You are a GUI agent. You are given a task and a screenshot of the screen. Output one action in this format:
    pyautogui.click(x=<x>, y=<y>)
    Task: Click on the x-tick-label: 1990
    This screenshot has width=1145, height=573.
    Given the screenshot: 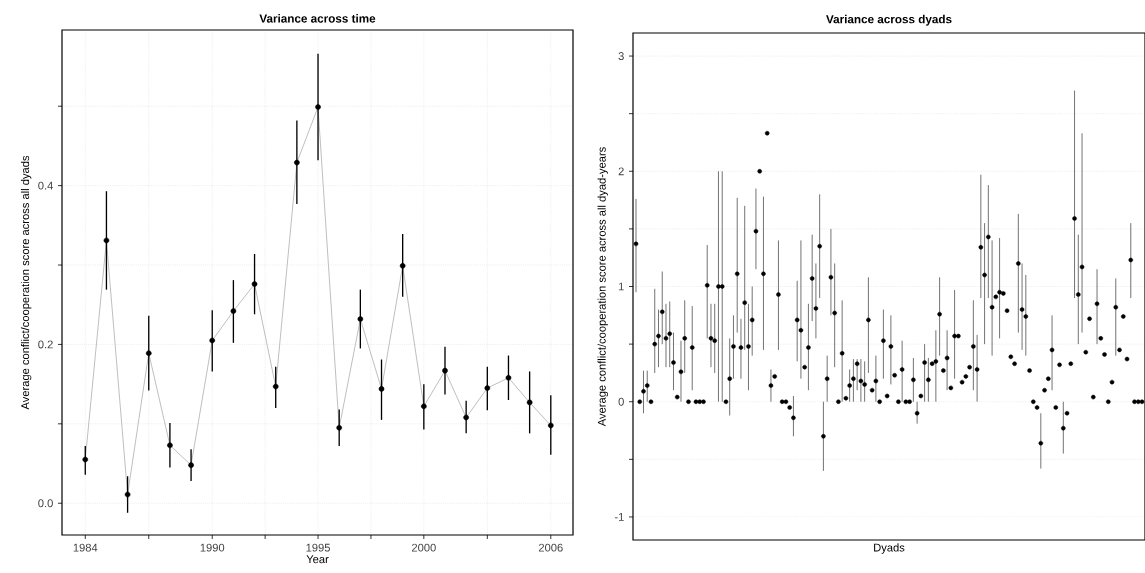 What is the action you would take?
    pyautogui.click(x=212, y=547)
    